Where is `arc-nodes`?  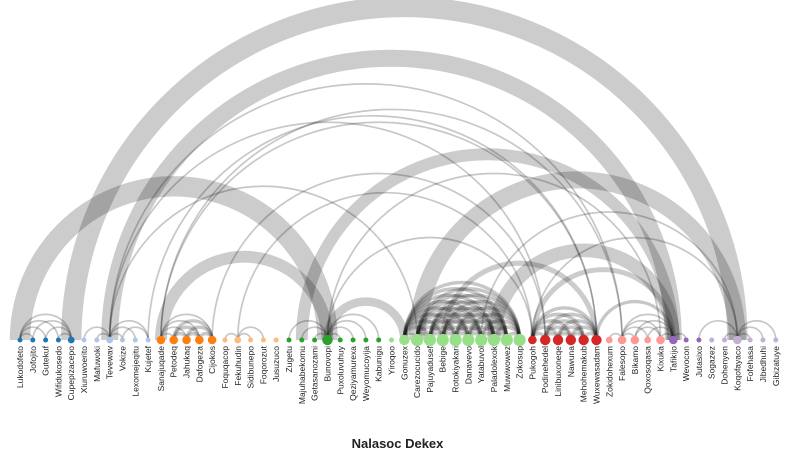
arc-nodes is located at coordinates (398, 340).